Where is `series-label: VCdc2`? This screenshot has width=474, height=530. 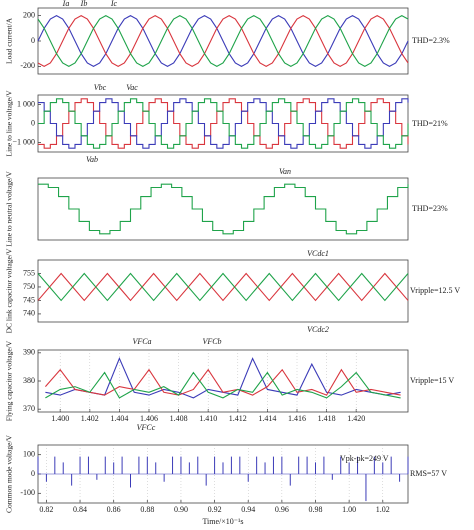 series-label: VCdc2 is located at coordinates (318, 329).